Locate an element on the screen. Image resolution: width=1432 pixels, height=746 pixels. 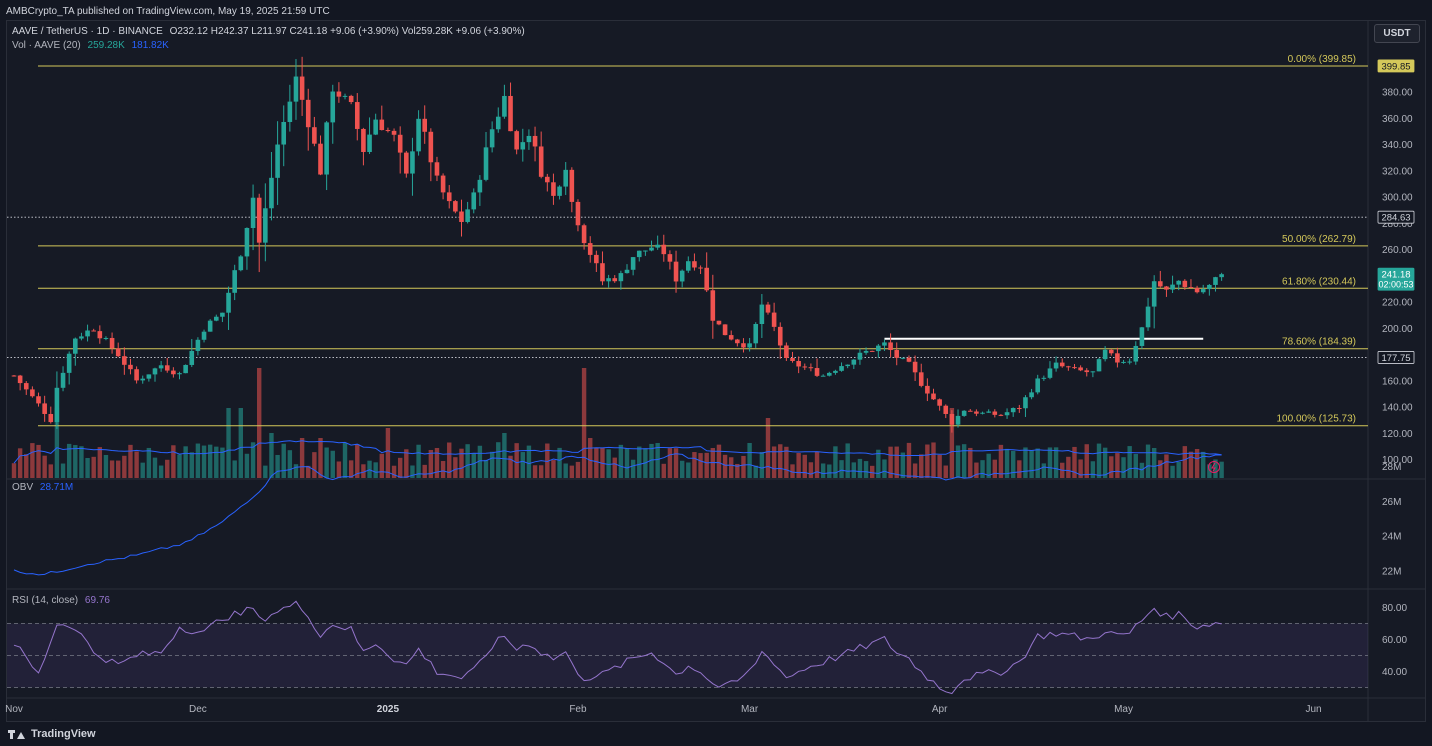
symbol-title: AAVE / TetherUS · 1D · BINANCE is located at coordinates (87, 31).